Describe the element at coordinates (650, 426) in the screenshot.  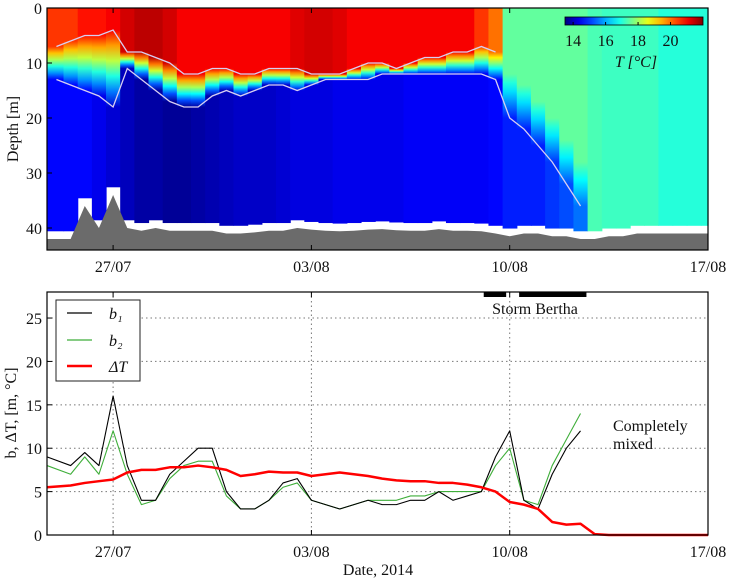
I see `mixed-label-line1: Completely` at that location.